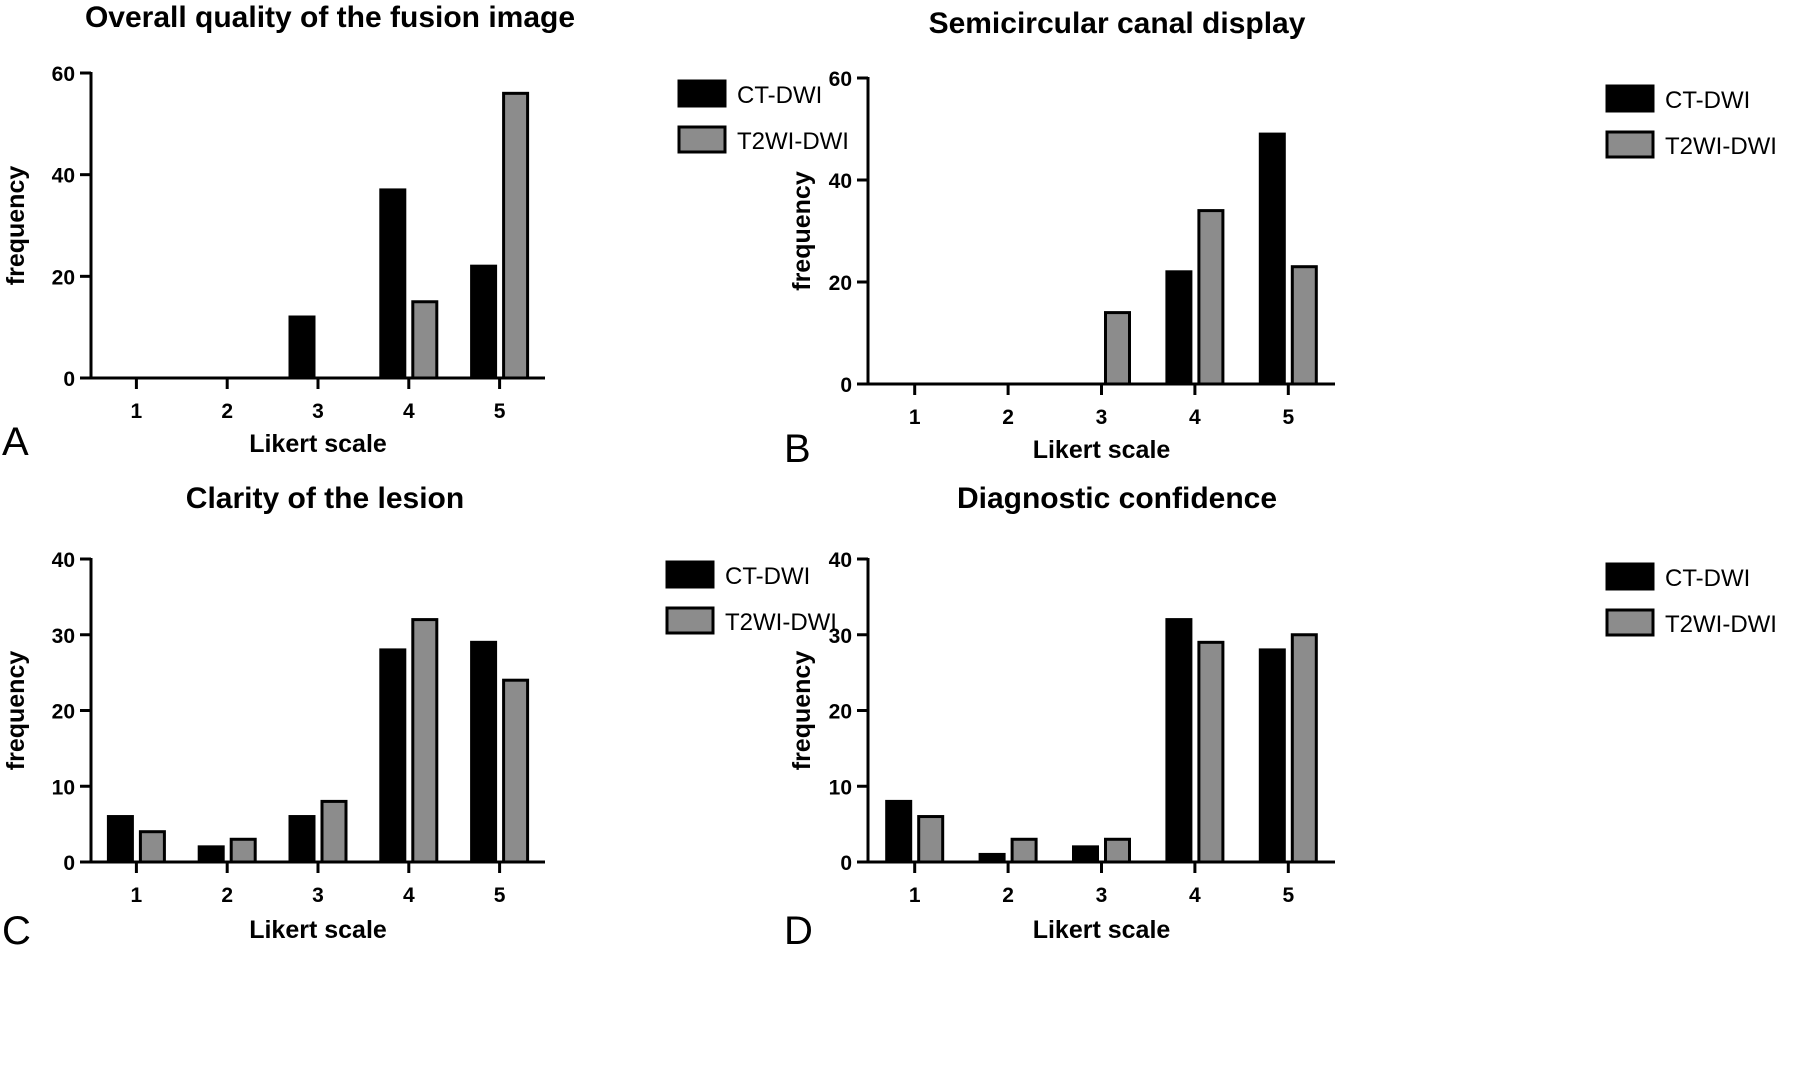  Describe the element at coordinates (1117, 23) in the screenshot. I see `chart-title: Semicircular canal display` at that location.